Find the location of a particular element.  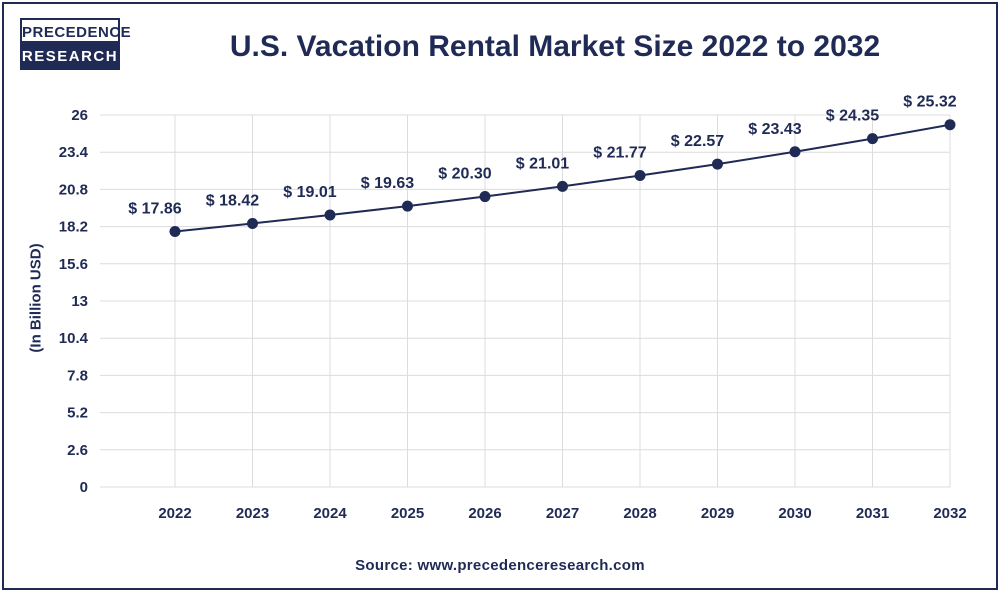

x-tick-label: 2026 is located at coordinates (484, 513).